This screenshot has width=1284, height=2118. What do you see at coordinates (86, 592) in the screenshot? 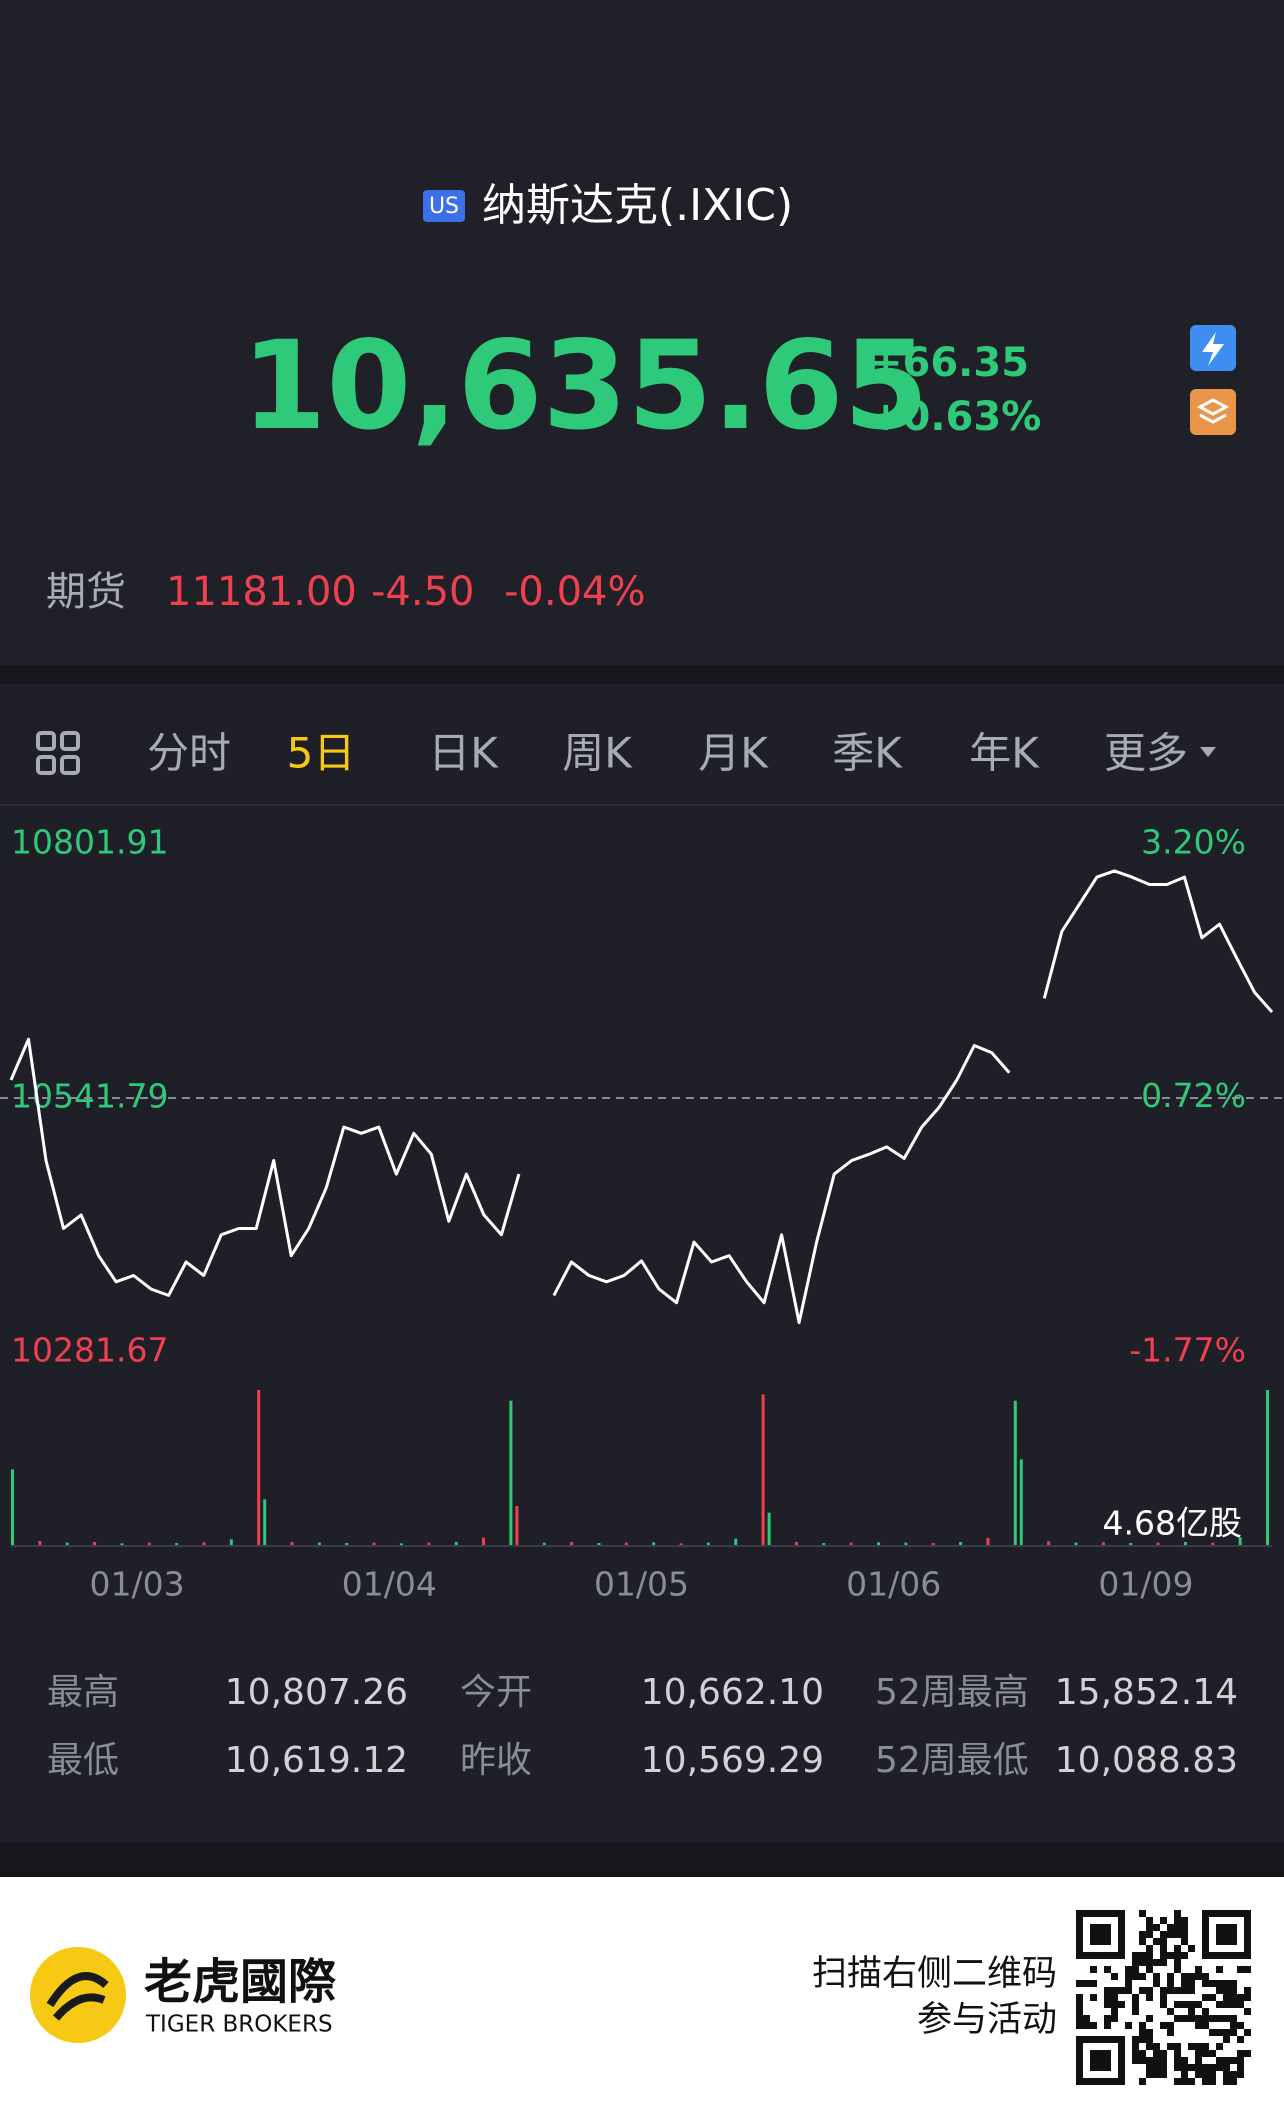
I see `futures-label: 期货` at bounding box center [86, 592].